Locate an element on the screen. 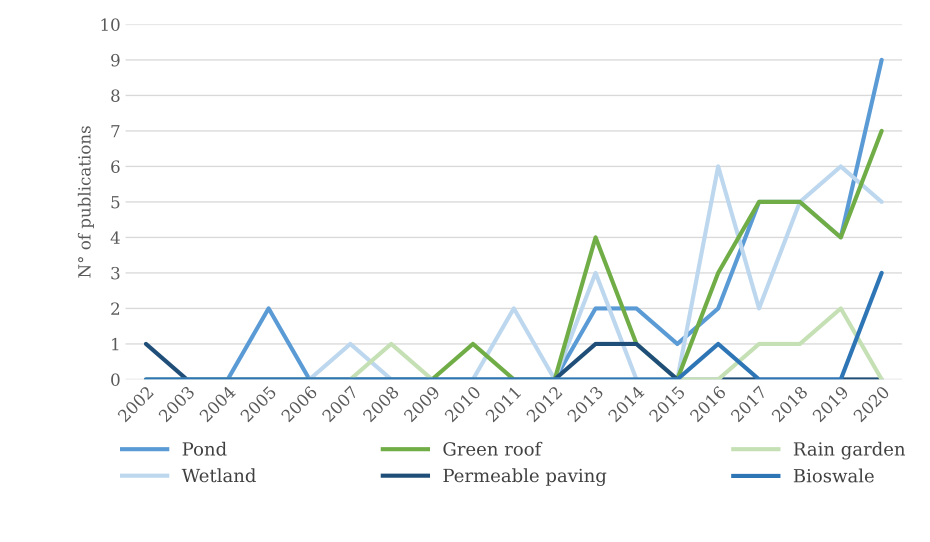  legend-label: Rain garden is located at coordinates (850, 451).